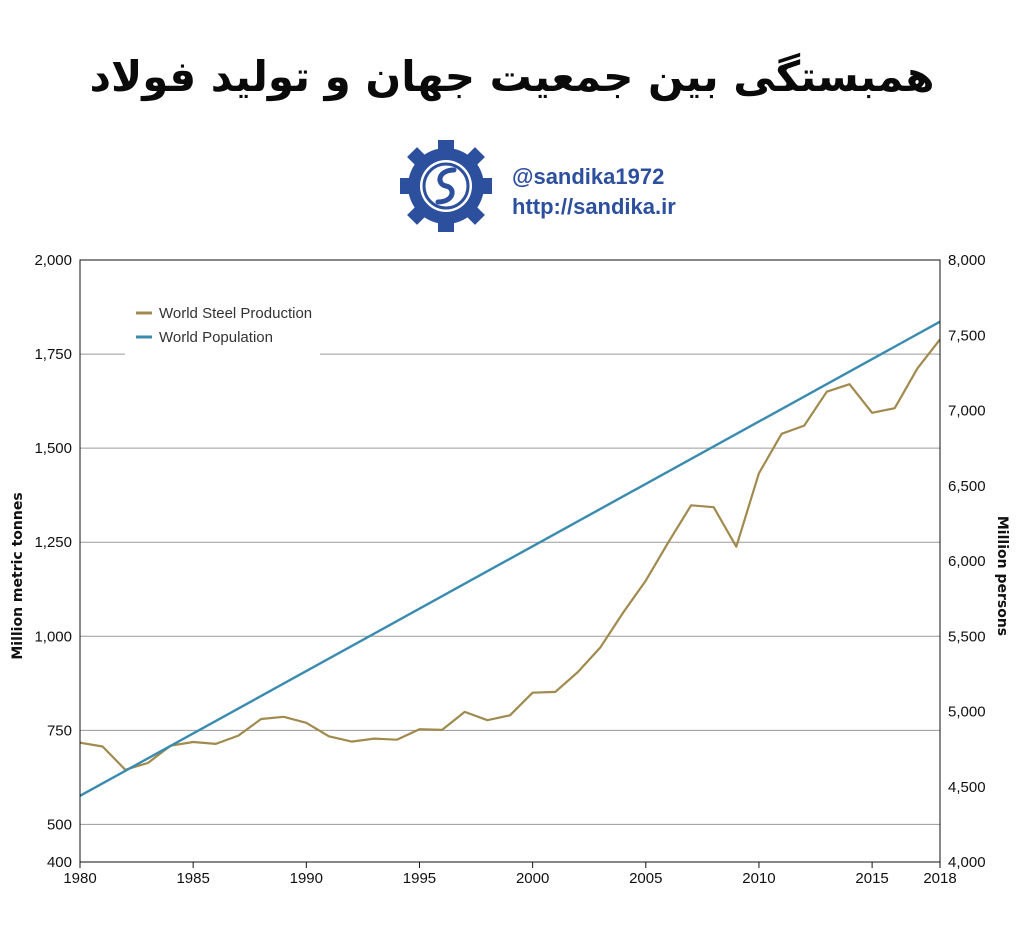 Image resolution: width=1024 pixels, height=930 pixels. I want to click on chart-legend: World Steel Production World Population, so click(222, 325).